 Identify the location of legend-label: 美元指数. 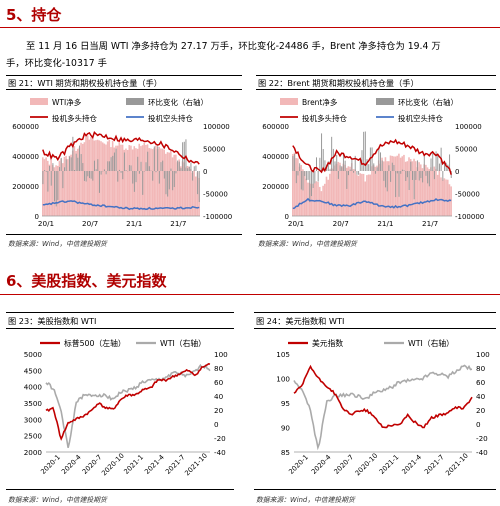
(327, 343).